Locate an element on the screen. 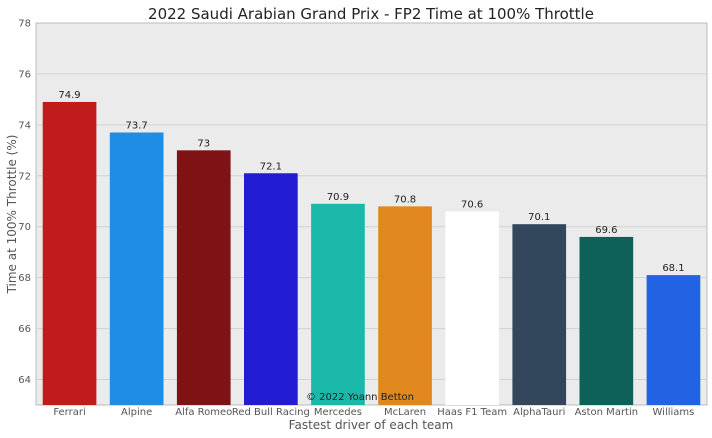  y-tick-label: 64 is located at coordinates (24, 380).